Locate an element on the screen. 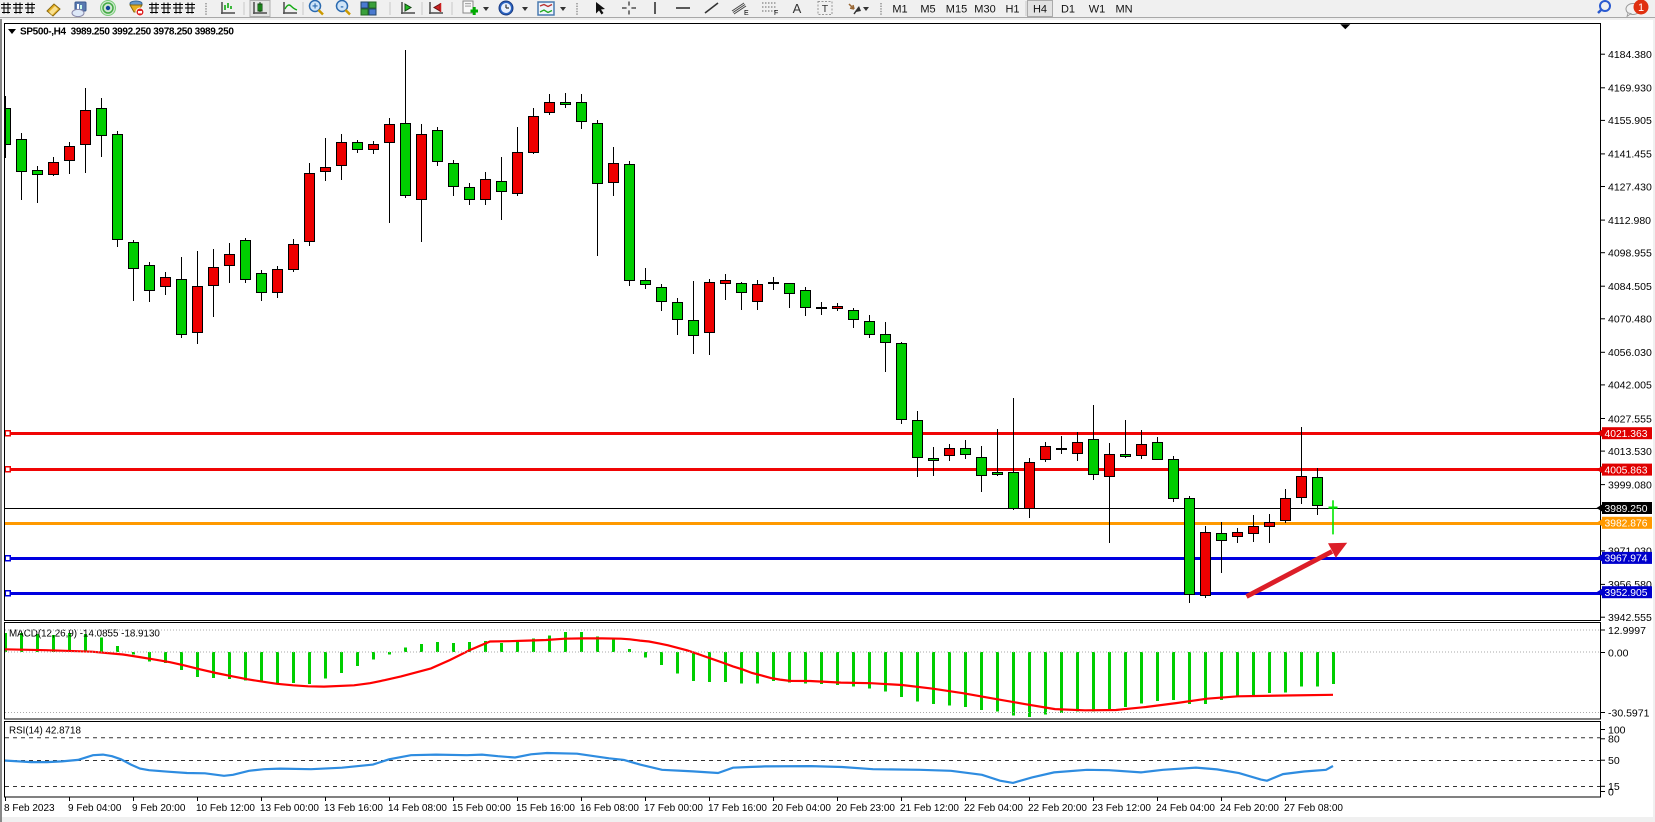 The width and height of the screenshot is (1655, 822). svg-text: 13 Feb 00:00 is located at coordinates (289, 808).